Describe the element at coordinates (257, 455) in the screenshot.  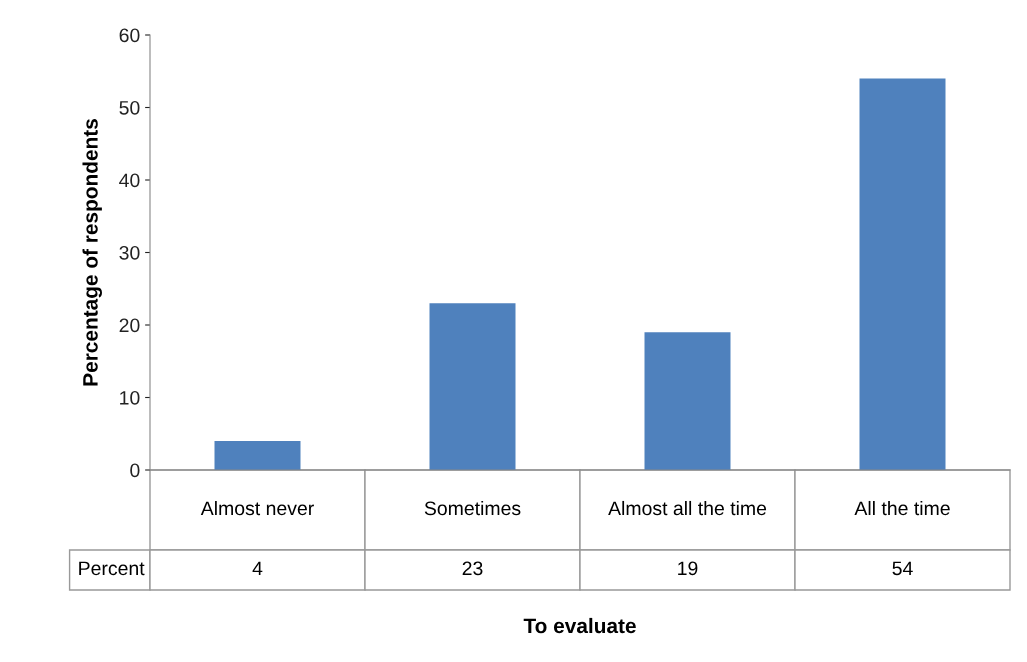
I see `bar` at that location.